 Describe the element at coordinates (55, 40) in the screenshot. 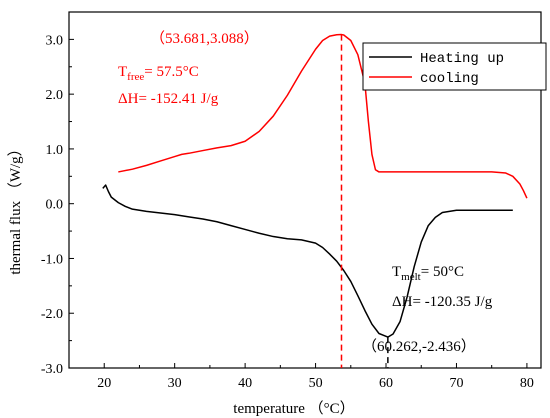

I see `y-tick-label: 3.0` at that location.